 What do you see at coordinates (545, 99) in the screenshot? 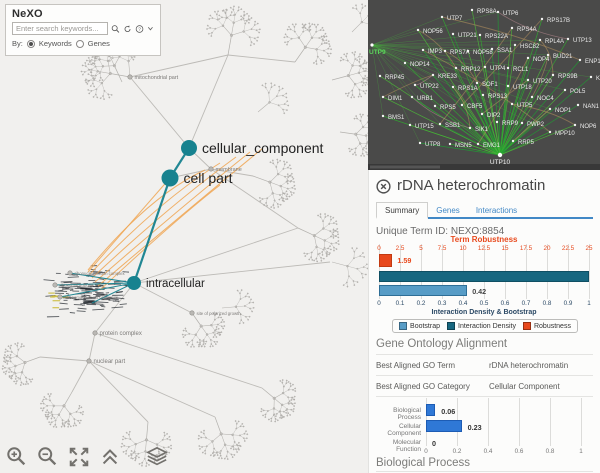
I see `gene-node-label: NOC4` at bounding box center [545, 99].